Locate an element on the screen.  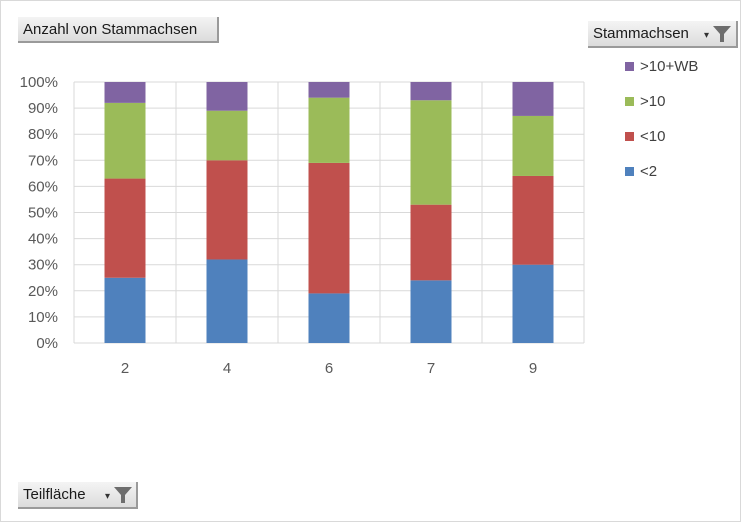
legend-label: <2 is located at coordinates (649, 171).